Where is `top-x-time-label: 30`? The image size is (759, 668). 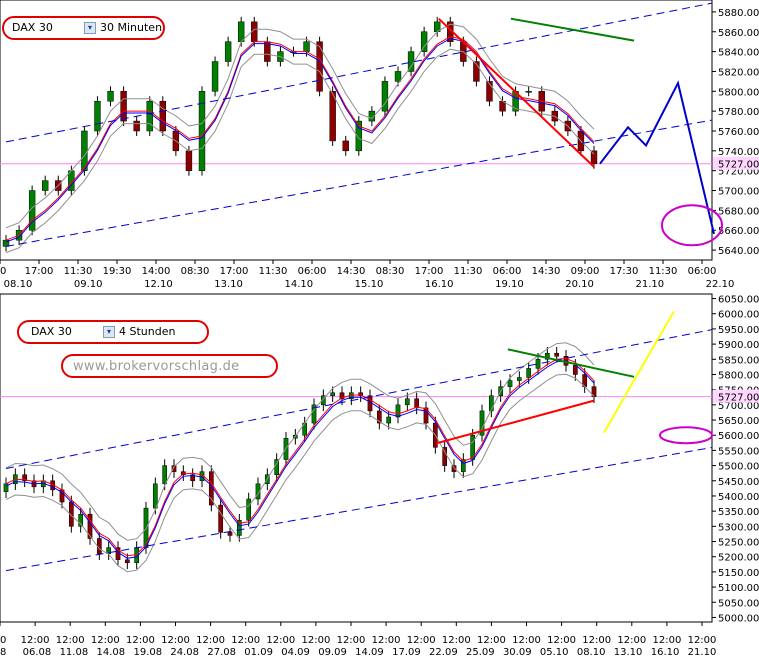 top-x-time-label: 30 is located at coordinates (3, 271).